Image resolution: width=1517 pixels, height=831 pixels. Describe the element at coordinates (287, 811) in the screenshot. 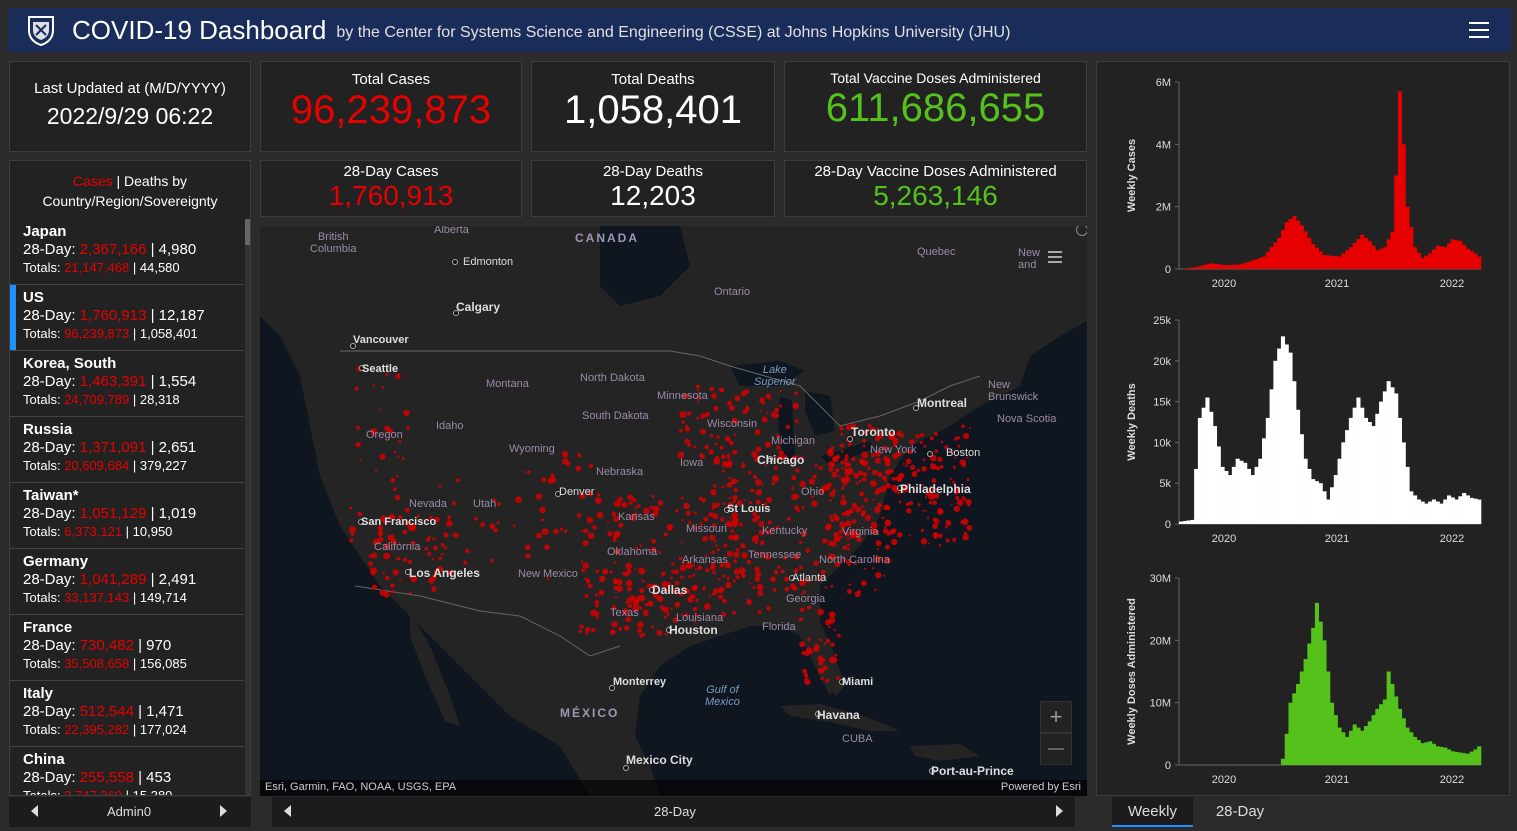

I see `map-prev-arrow-icon` at that location.